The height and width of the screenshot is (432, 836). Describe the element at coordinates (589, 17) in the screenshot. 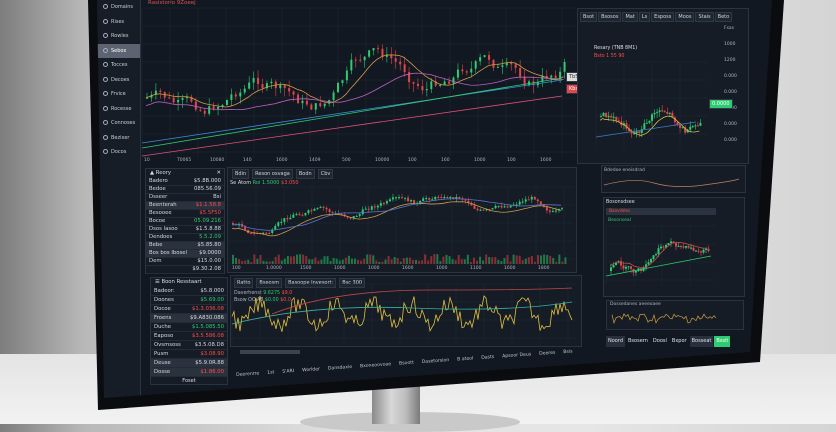

I see `right-panel-tab: Bsot` at that location.